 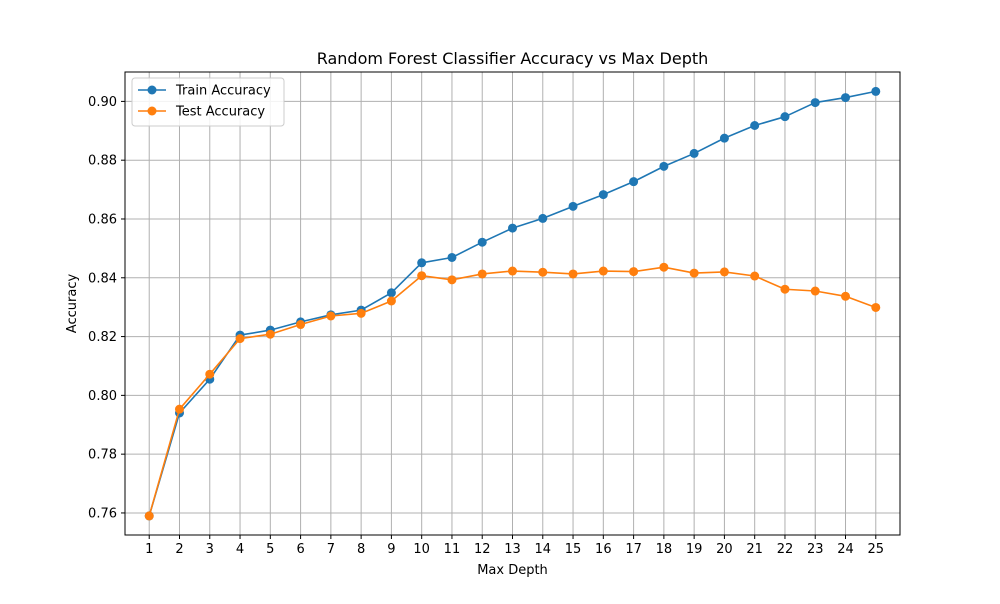 What do you see at coordinates (754, 549) in the screenshot?
I see `x-tick-label: 21` at bounding box center [754, 549].